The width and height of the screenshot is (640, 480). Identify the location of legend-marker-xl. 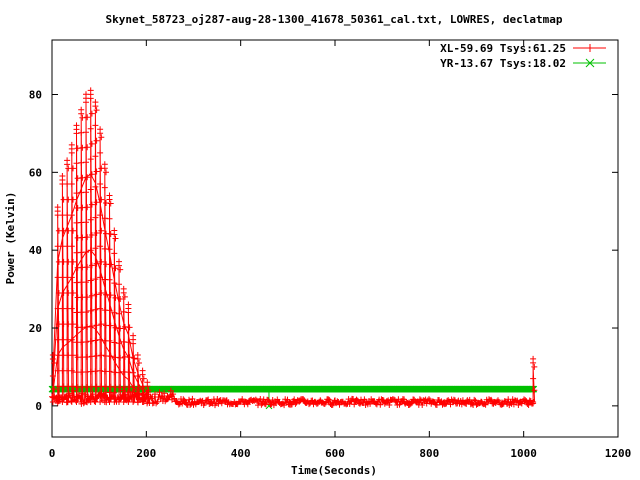
(590, 48).